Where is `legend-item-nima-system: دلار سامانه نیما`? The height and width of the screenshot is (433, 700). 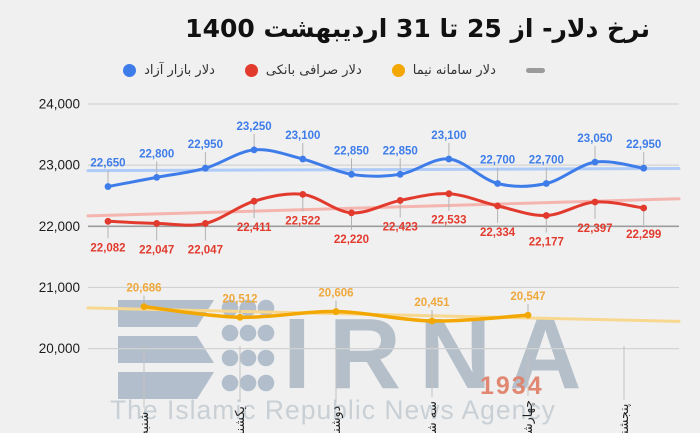
legend-item-nima-system: دلار سامانه نیما is located at coordinates (443, 70).